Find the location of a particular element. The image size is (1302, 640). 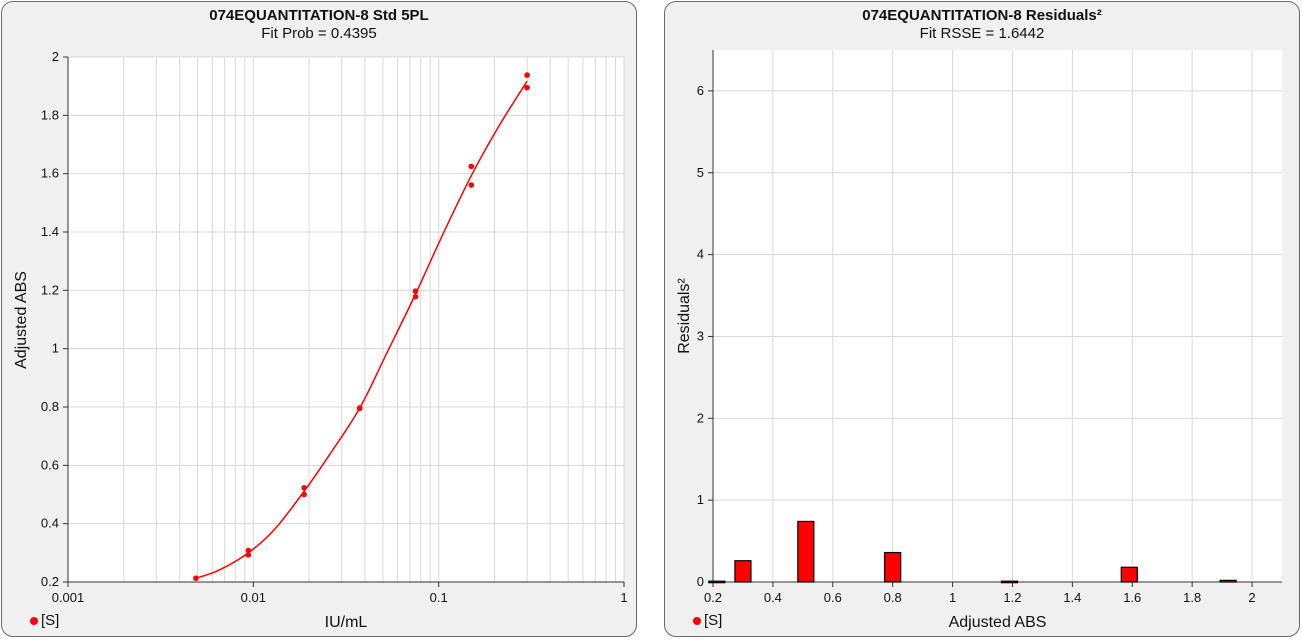

y-tick-label: 0.6 is located at coordinates (50, 464).